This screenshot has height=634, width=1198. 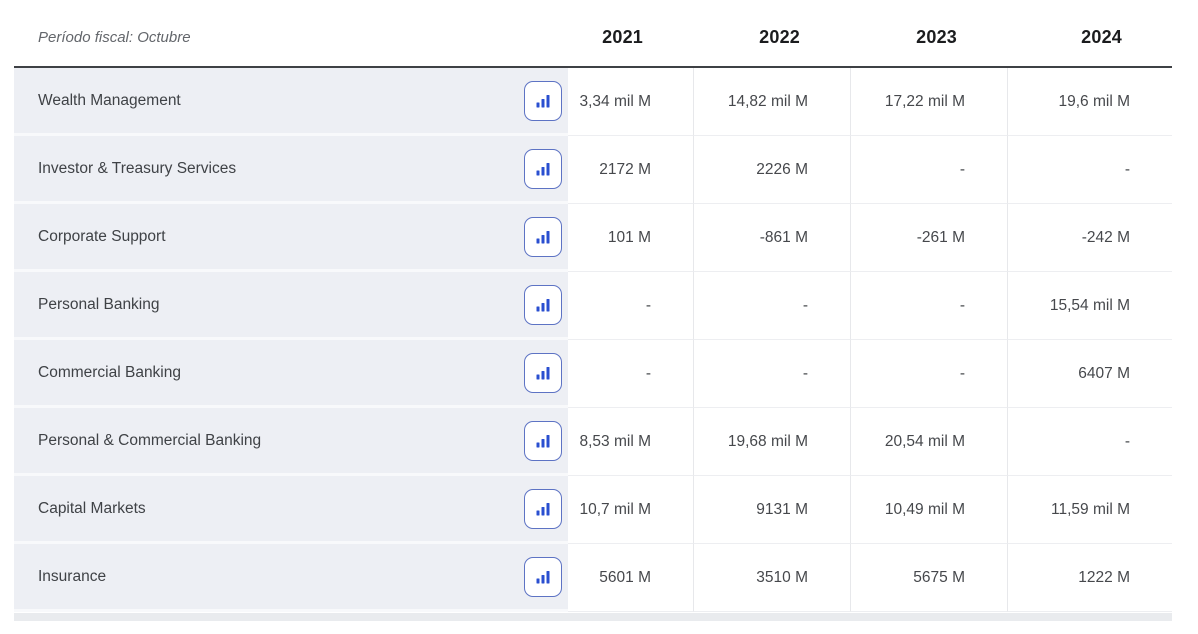 I want to click on segment-label: Personal Banking, so click(x=99, y=304).